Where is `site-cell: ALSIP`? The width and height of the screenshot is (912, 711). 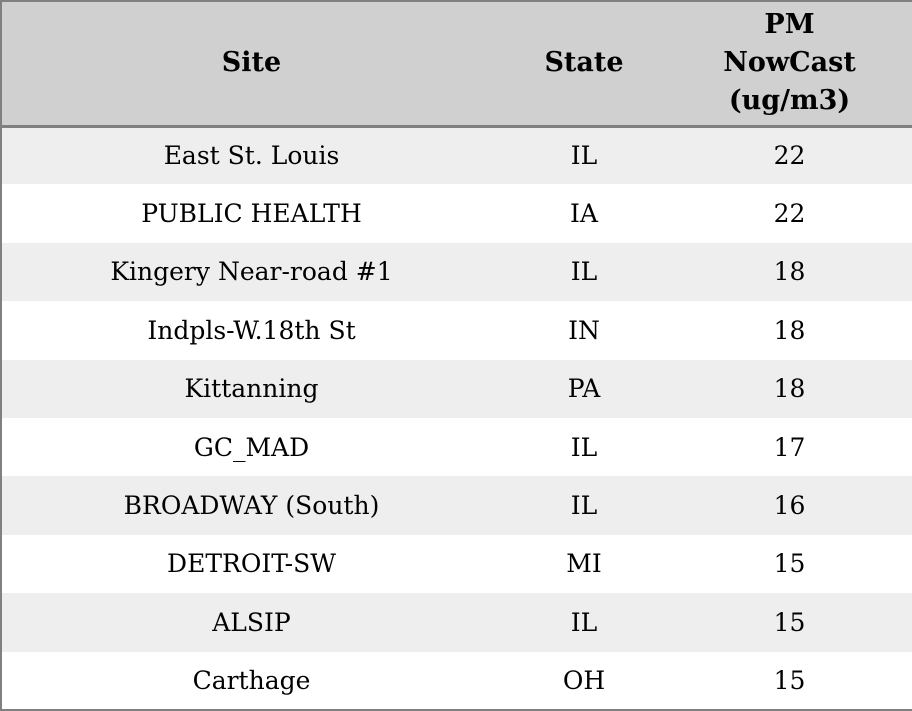 site-cell: ALSIP is located at coordinates (251, 622).